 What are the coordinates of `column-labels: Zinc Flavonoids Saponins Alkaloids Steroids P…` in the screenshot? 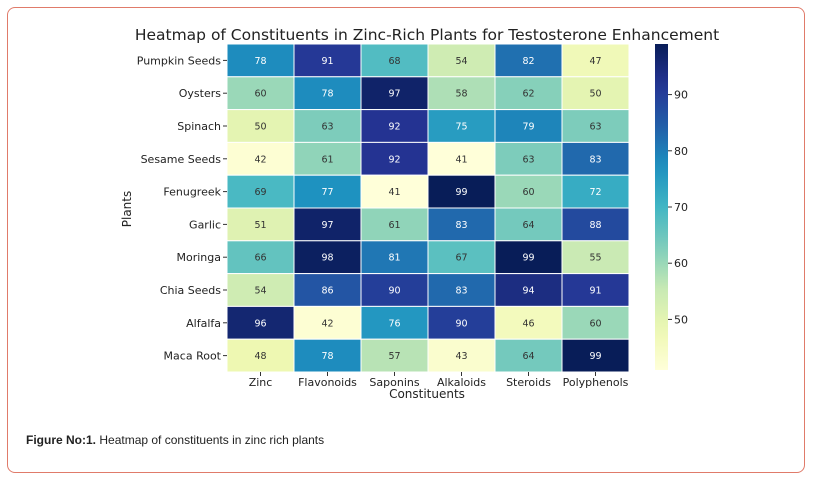 It's located at (439, 380).